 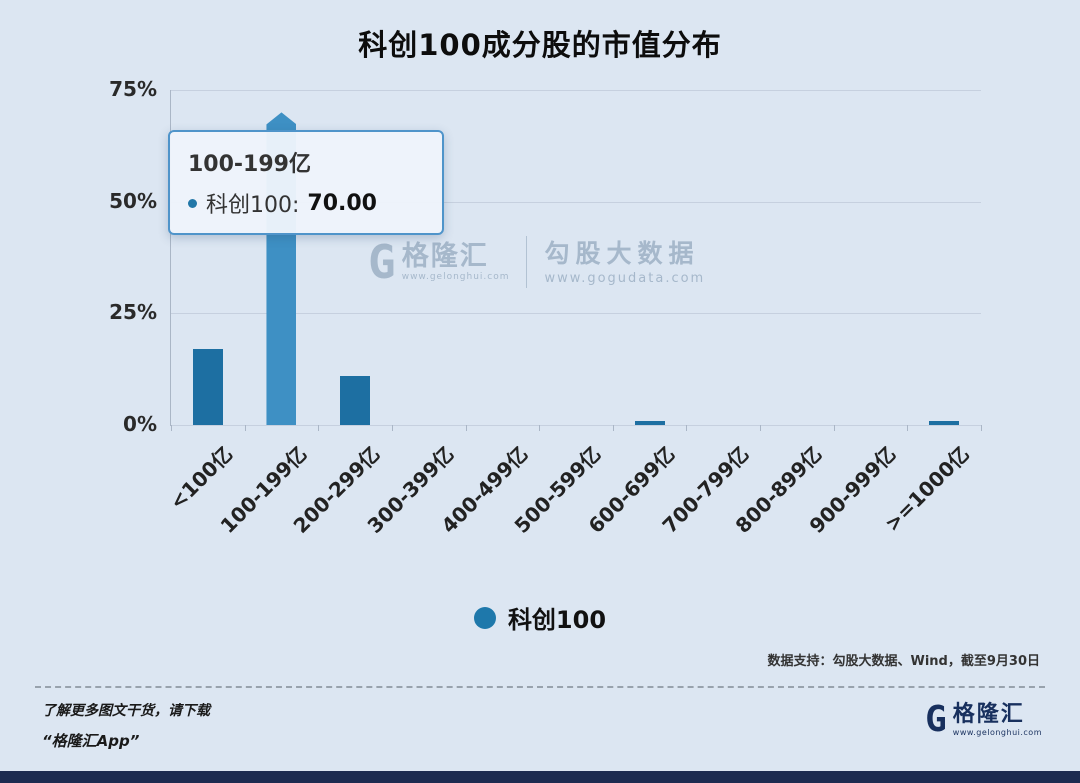 I want to click on tooltip-category: 100-199亿, so click(x=249, y=164).